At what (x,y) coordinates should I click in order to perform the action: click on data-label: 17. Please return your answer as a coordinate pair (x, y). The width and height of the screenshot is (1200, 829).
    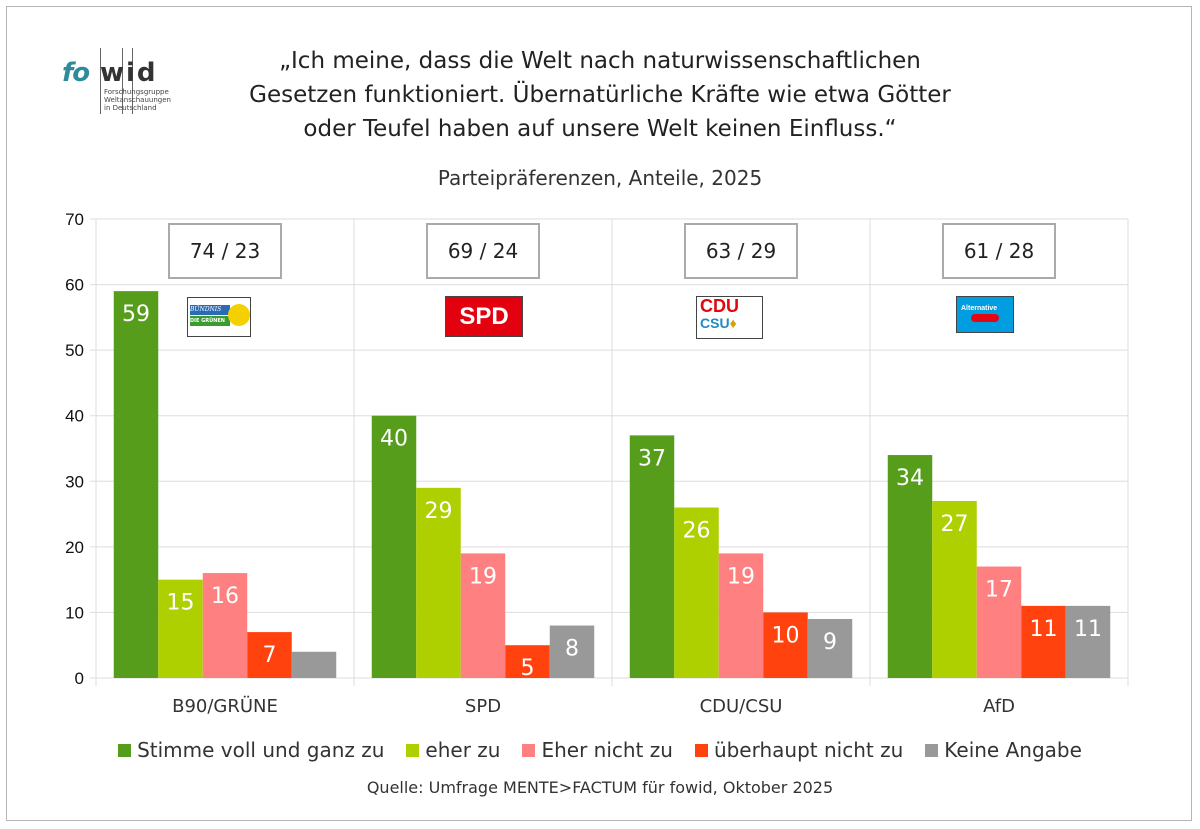
    Looking at the image, I should click on (999, 590).